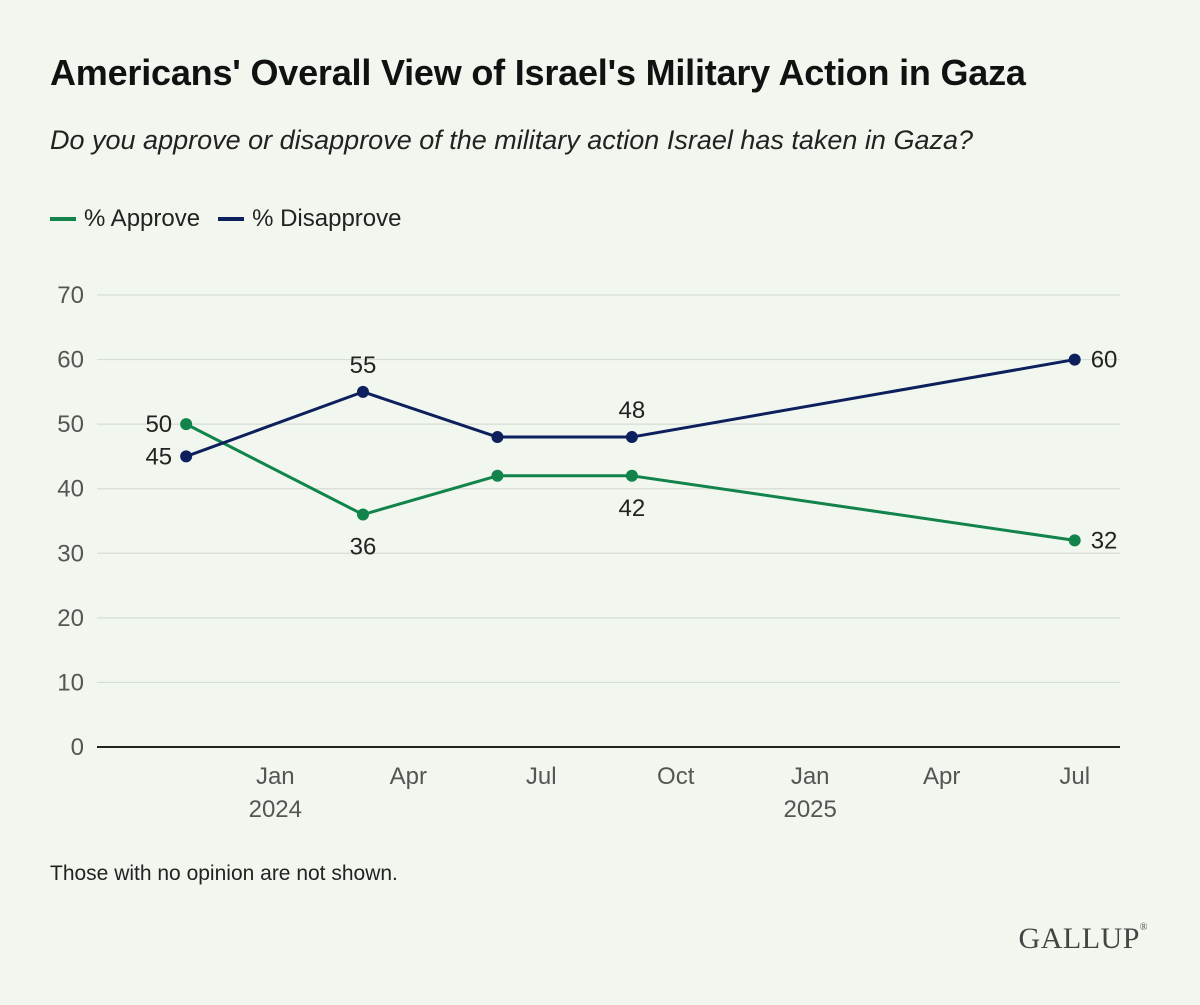  What do you see at coordinates (224, 873) in the screenshot?
I see `footnote: Those with no opinion are not shown.` at bounding box center [224, 873].